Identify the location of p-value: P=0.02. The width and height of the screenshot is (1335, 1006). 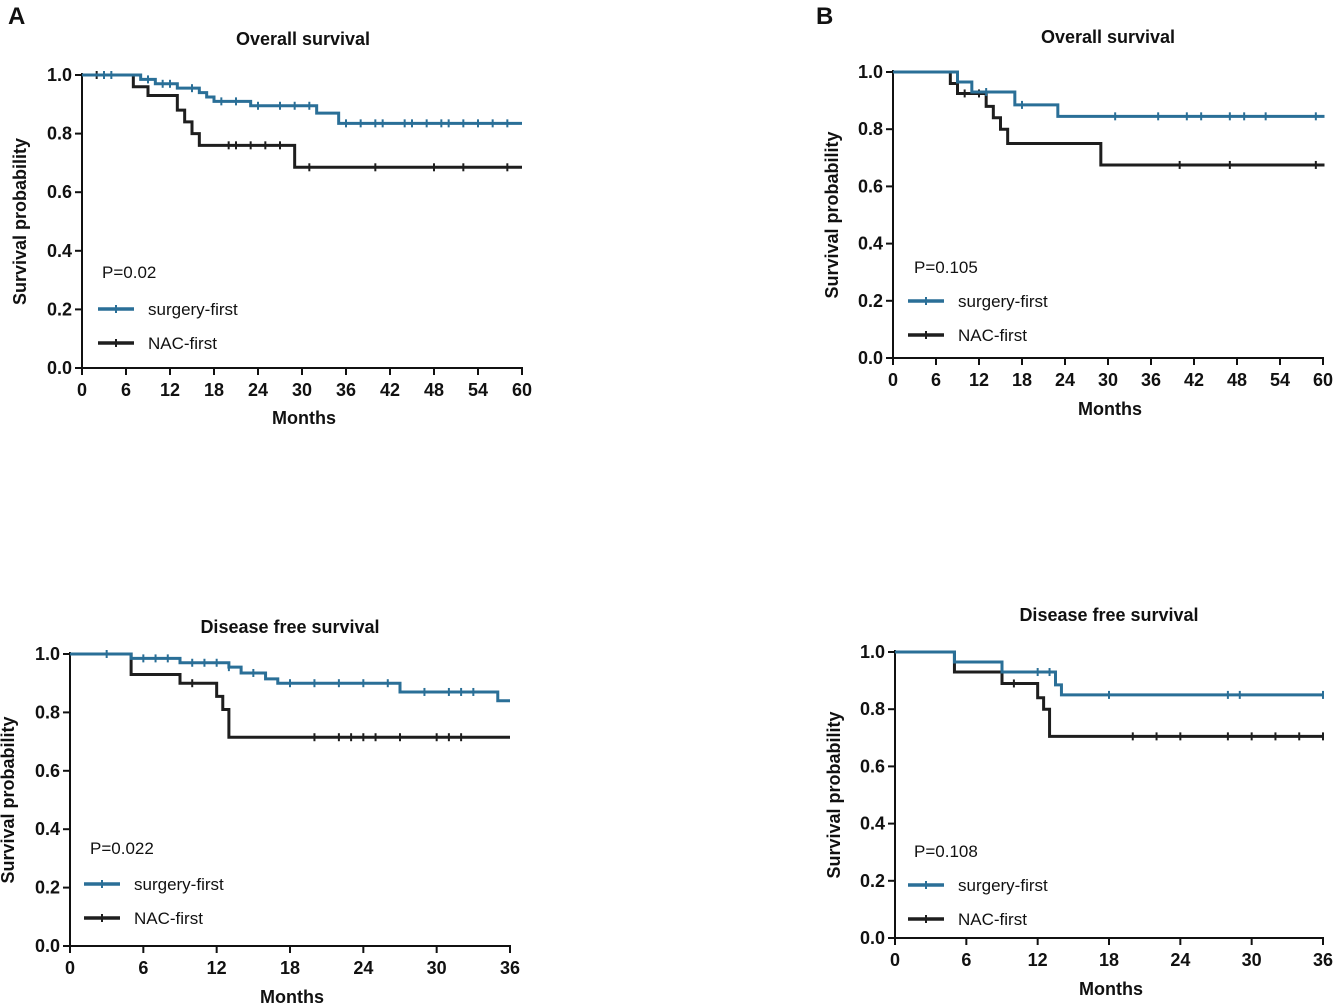
(129, 272).